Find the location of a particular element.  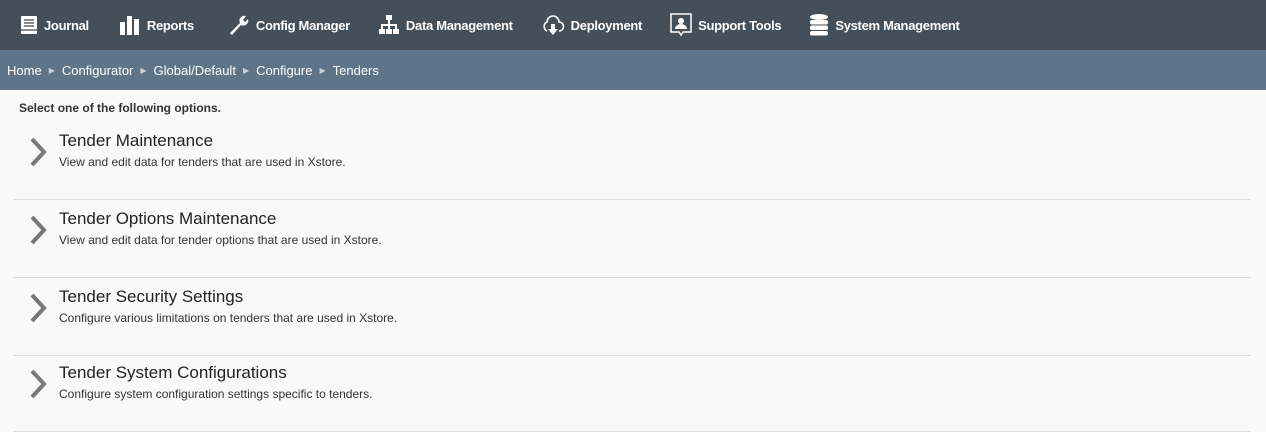

nav-support-tools: Support Tools is located at coordinates (726, 25).